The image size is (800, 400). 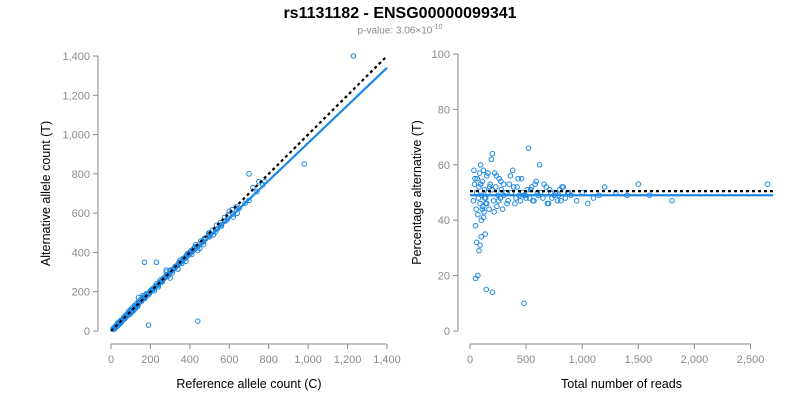 I want to click on left-y-tick-label: 400, so click(x=81, y=253).